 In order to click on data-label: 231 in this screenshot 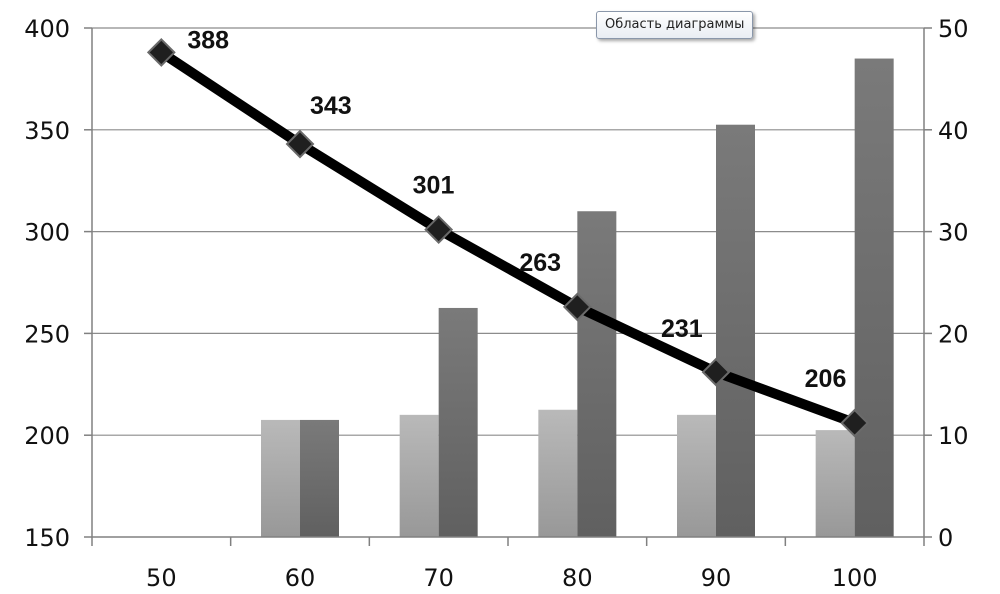, I will do `click(682, 329)`.